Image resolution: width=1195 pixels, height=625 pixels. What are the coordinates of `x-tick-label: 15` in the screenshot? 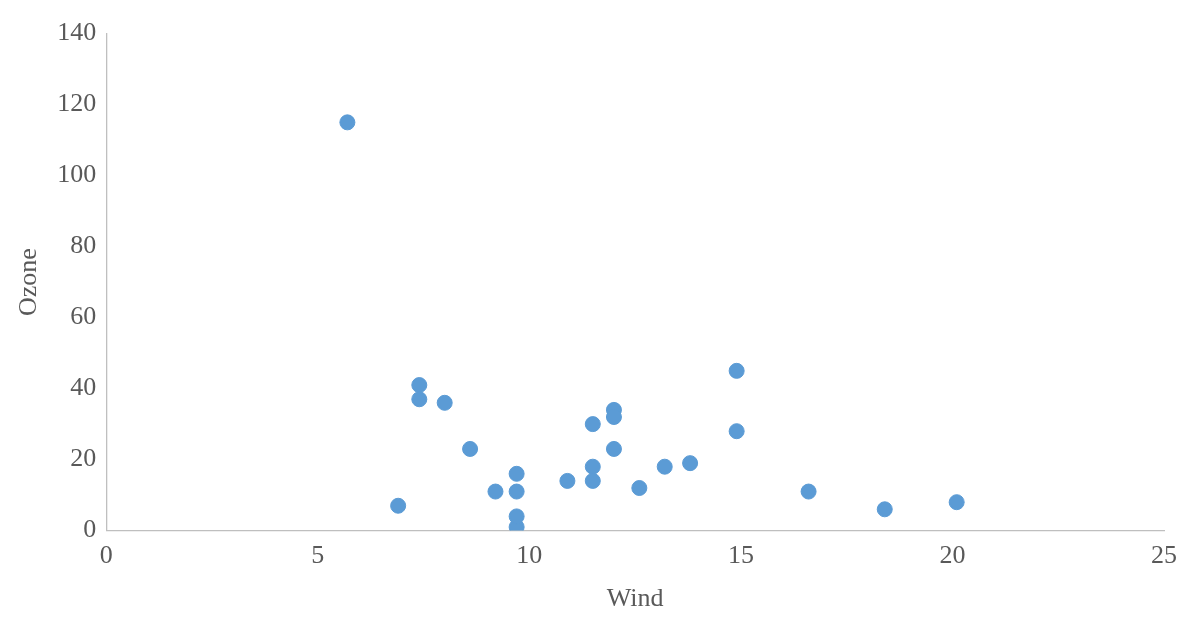 It's located at (740, 555).